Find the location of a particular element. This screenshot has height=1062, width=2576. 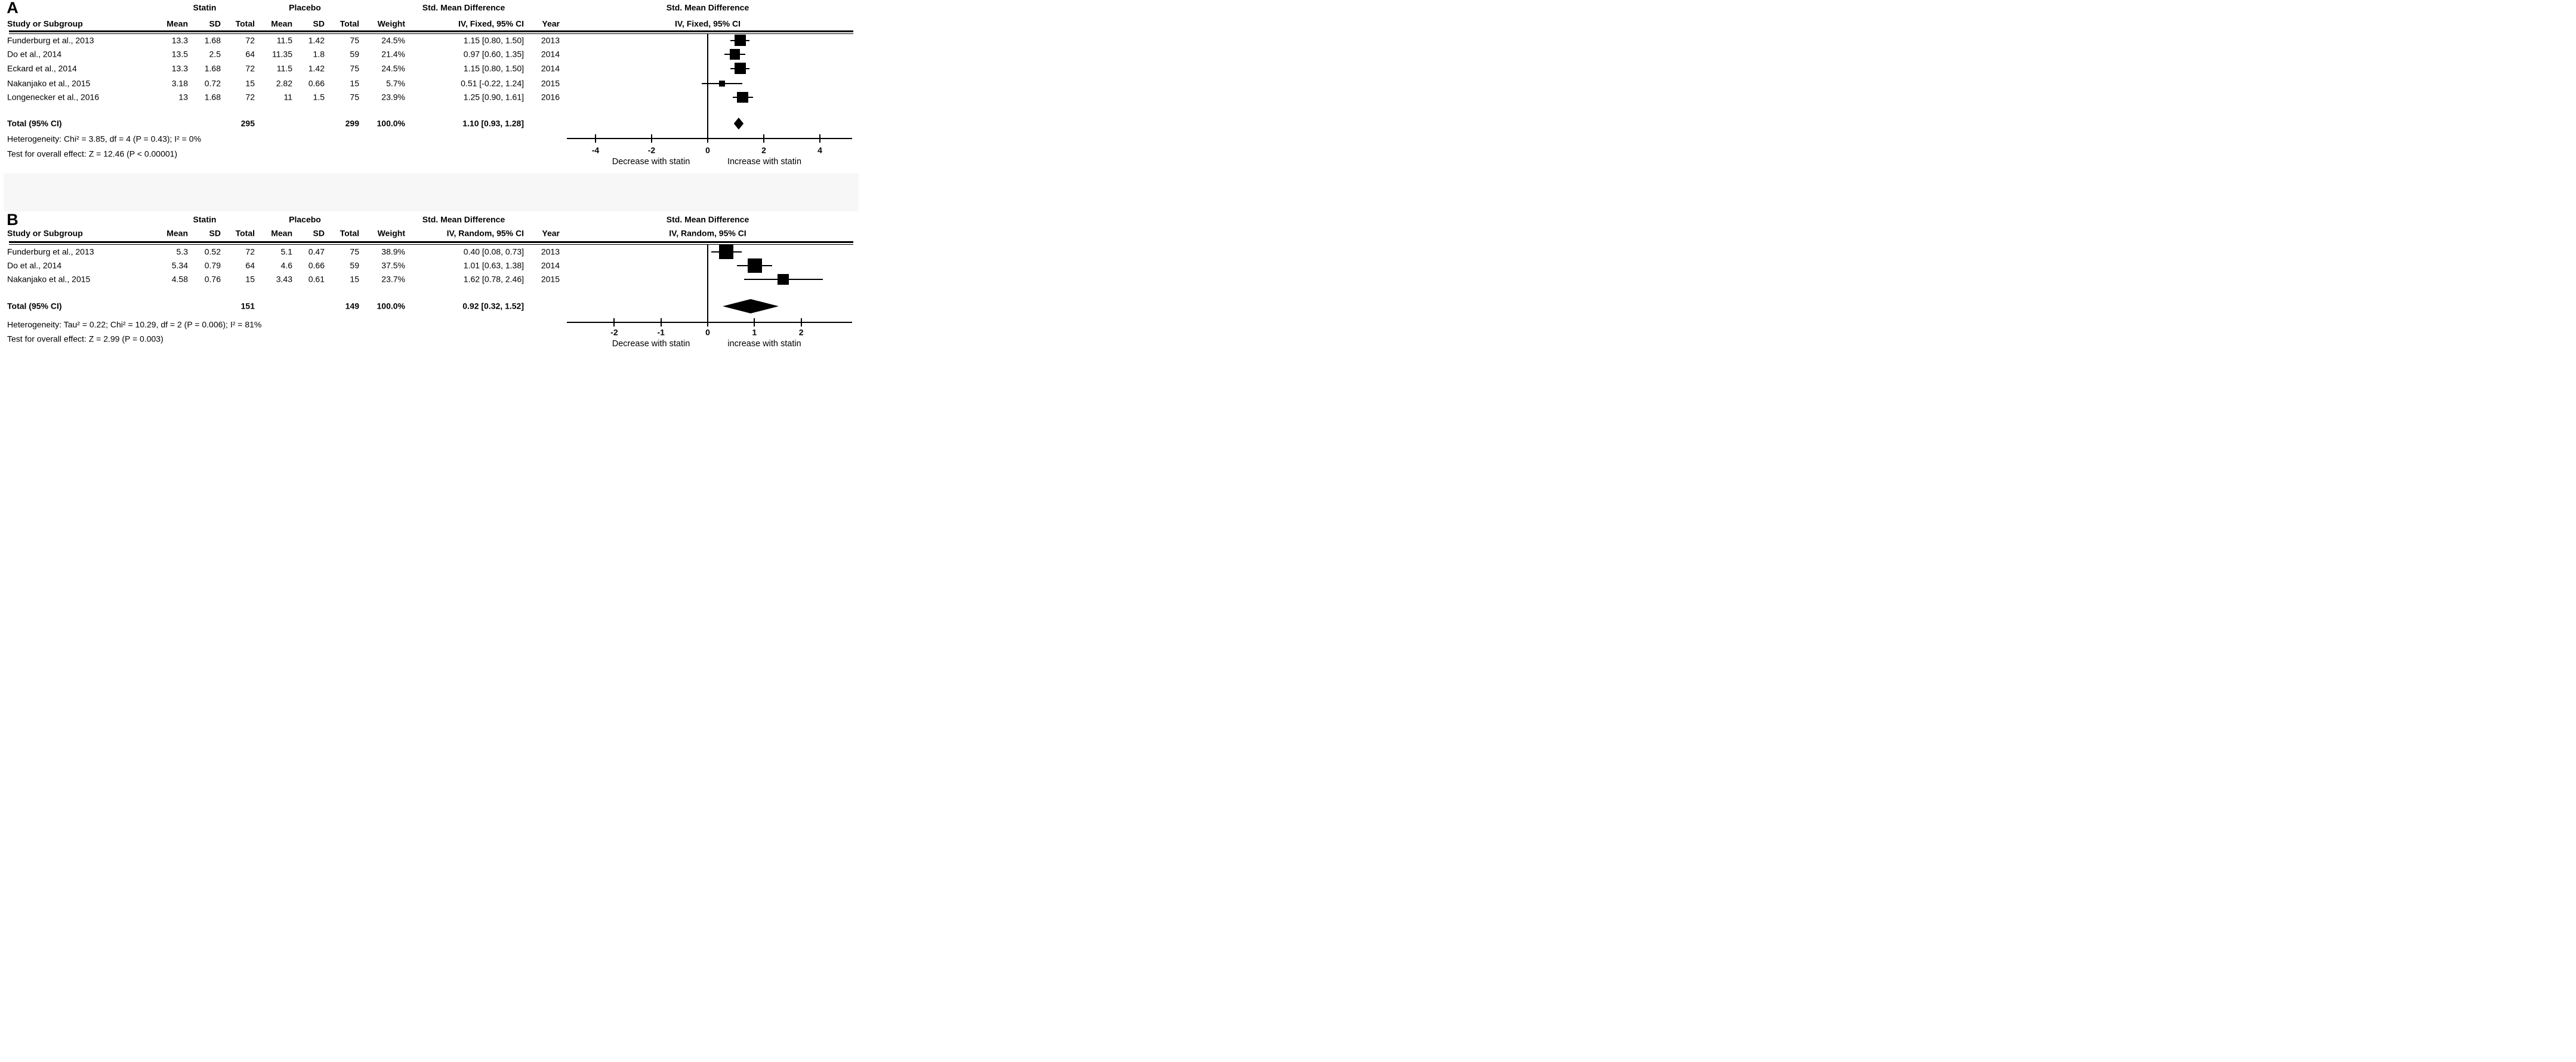

col-header-effect-ci: IV, Fixed, 95% CI is located at coordinates (491, 24).